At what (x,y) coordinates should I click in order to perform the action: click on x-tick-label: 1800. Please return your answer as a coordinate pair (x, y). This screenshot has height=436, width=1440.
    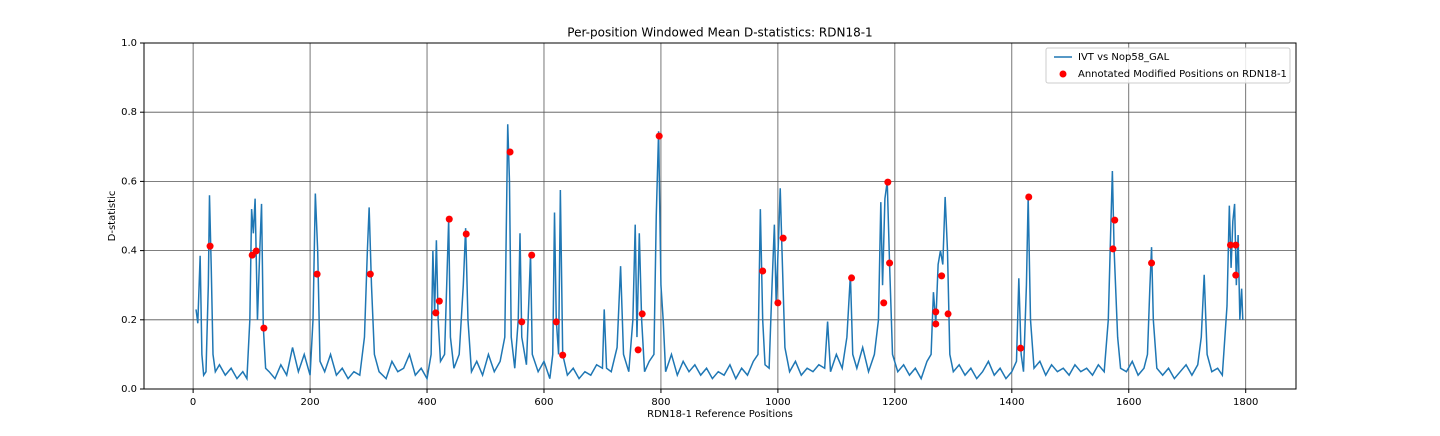
    Looking at the image, I should click on (1245, 402).